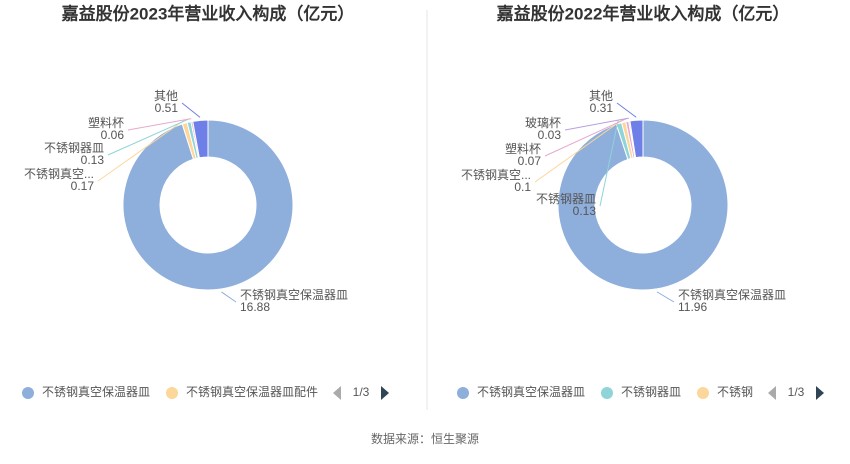 The image size is (850, 464). What do you see at coordinates (425, 438) in the screenshot?
I see `source: 数据来源：恒生聚源` at bounding box center [425, 438].